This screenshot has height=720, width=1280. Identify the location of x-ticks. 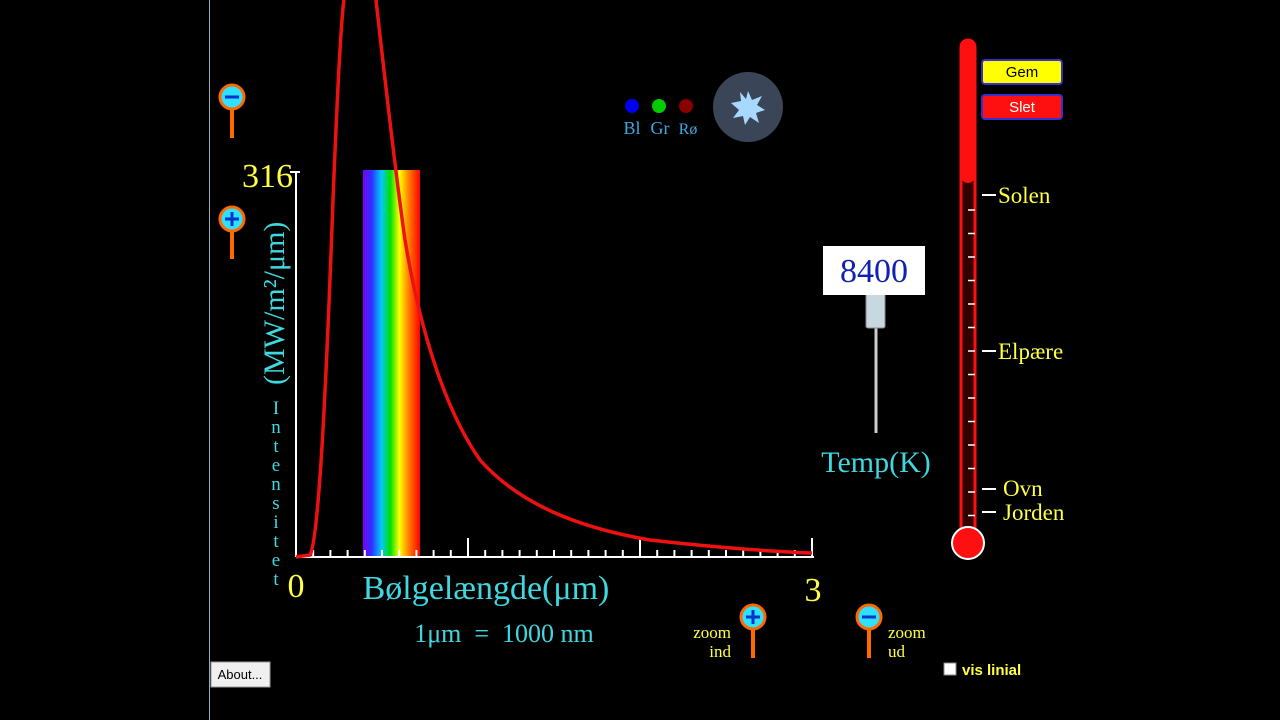
(562, 547).